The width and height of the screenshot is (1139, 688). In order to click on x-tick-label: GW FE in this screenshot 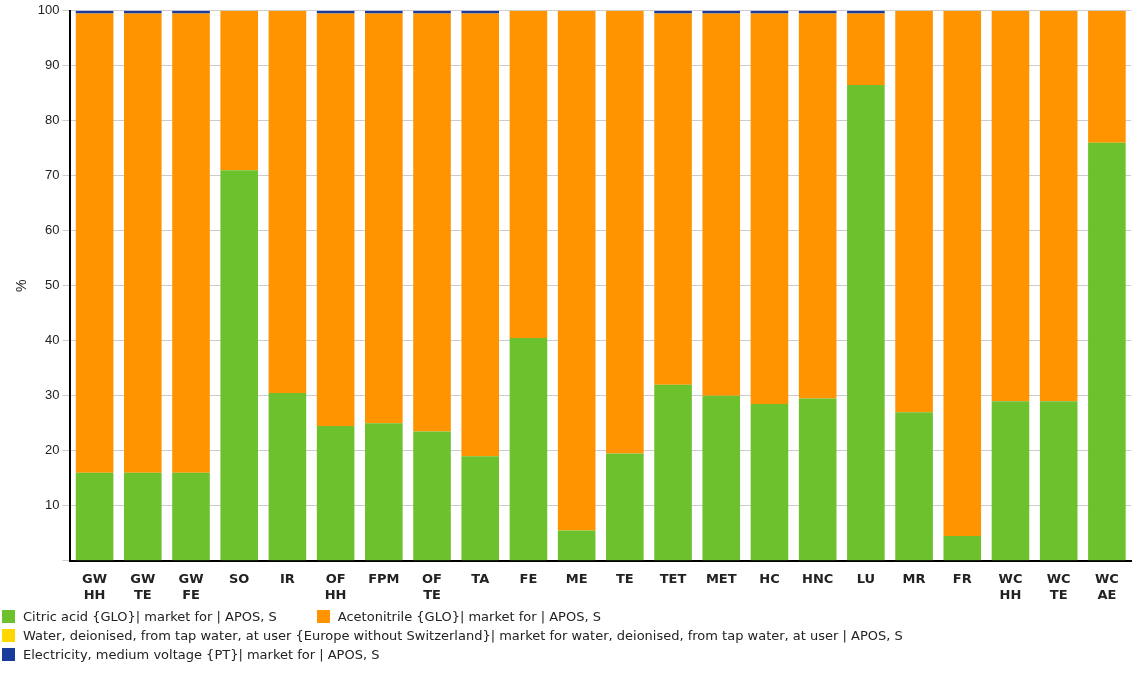, I will do `click(191, 586)`.